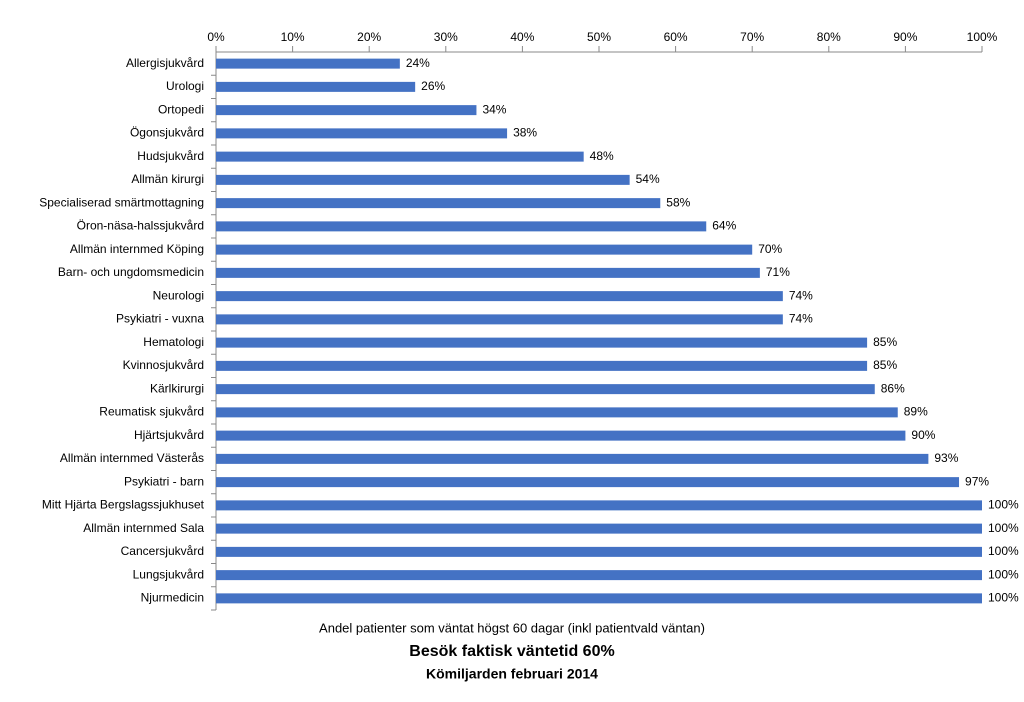  What do you see at coordinates (151, 412) in the screenshot?
I see `y-tick-label: Reumatisk sjukvård` at bounding box center [151, 412].